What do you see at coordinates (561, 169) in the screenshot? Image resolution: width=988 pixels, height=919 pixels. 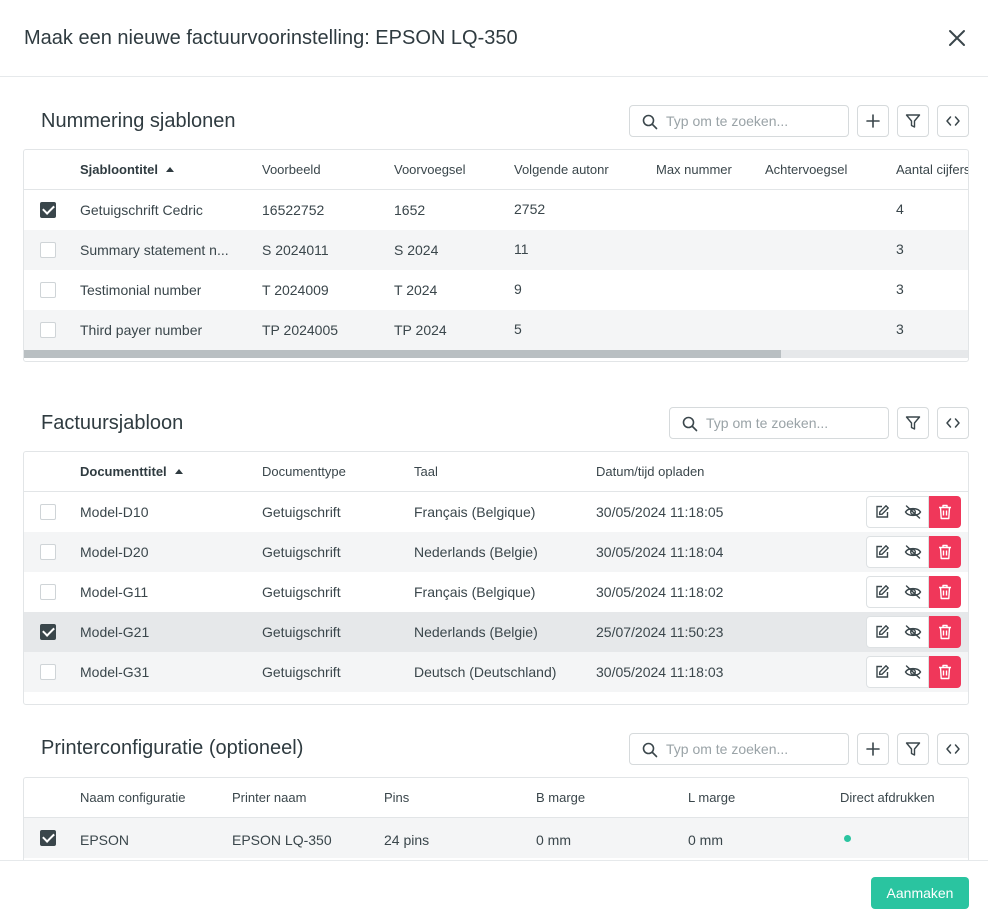 I see `column-header-volgende-autonr: Volgende autonr` at bounding box center [561, 169].